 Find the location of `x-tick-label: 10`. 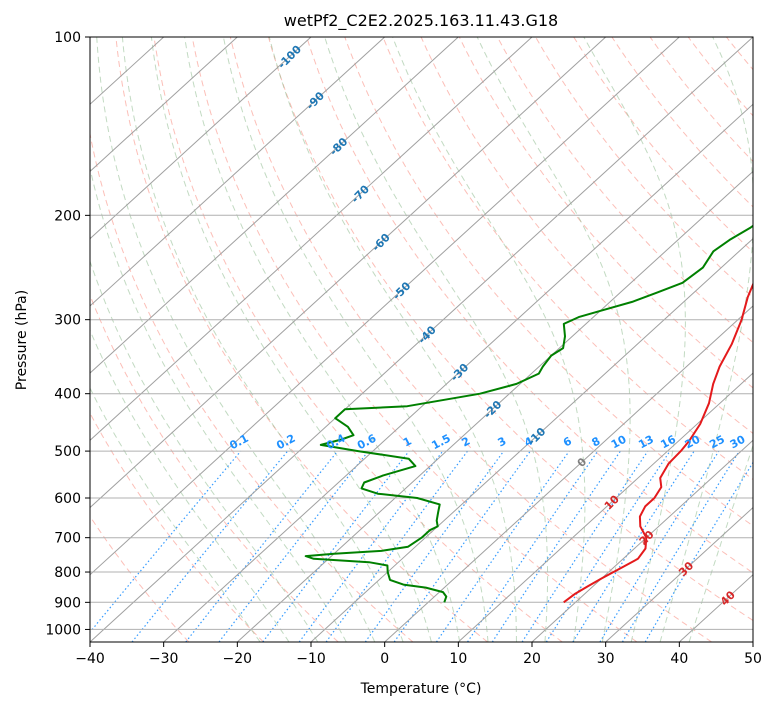

x-tick-label: 10 is located at coordinates (458, 659).